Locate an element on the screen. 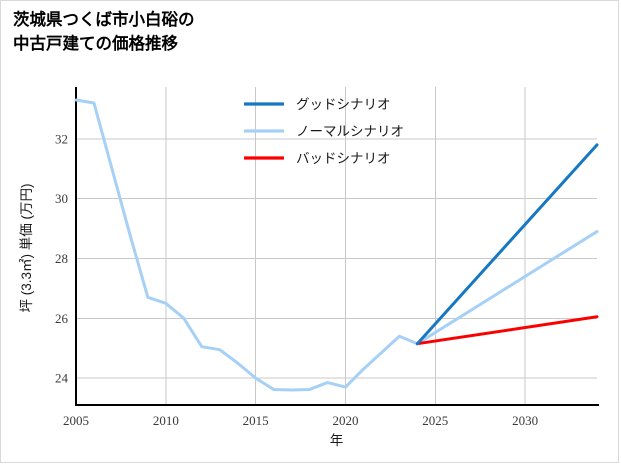  y-tick-label: 32 is located at coordinates (61, 138).